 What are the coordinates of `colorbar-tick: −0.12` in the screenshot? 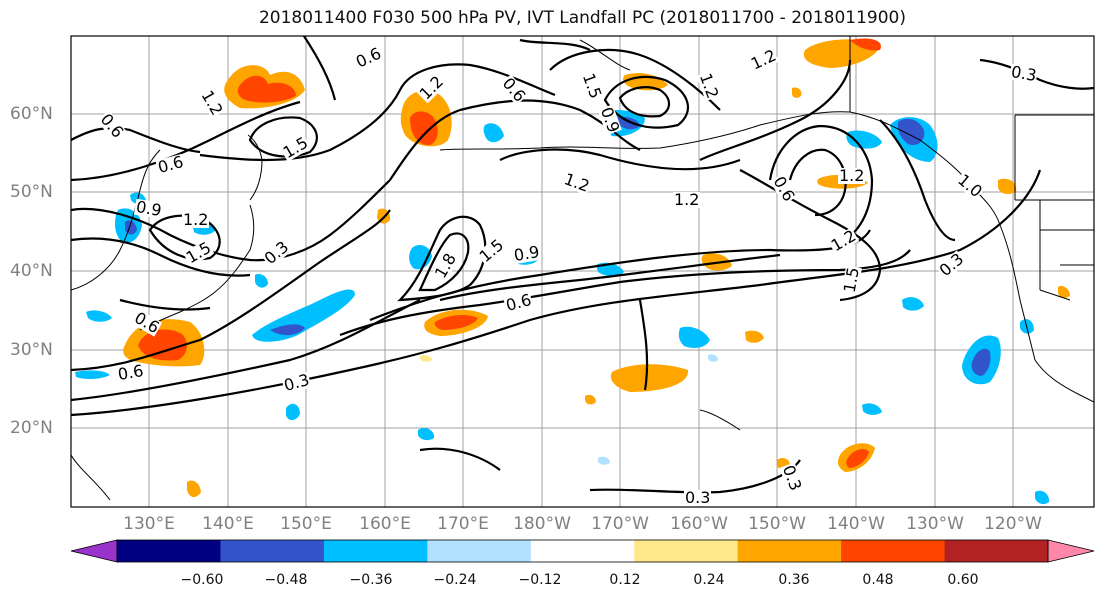 It's located at (540, 580).